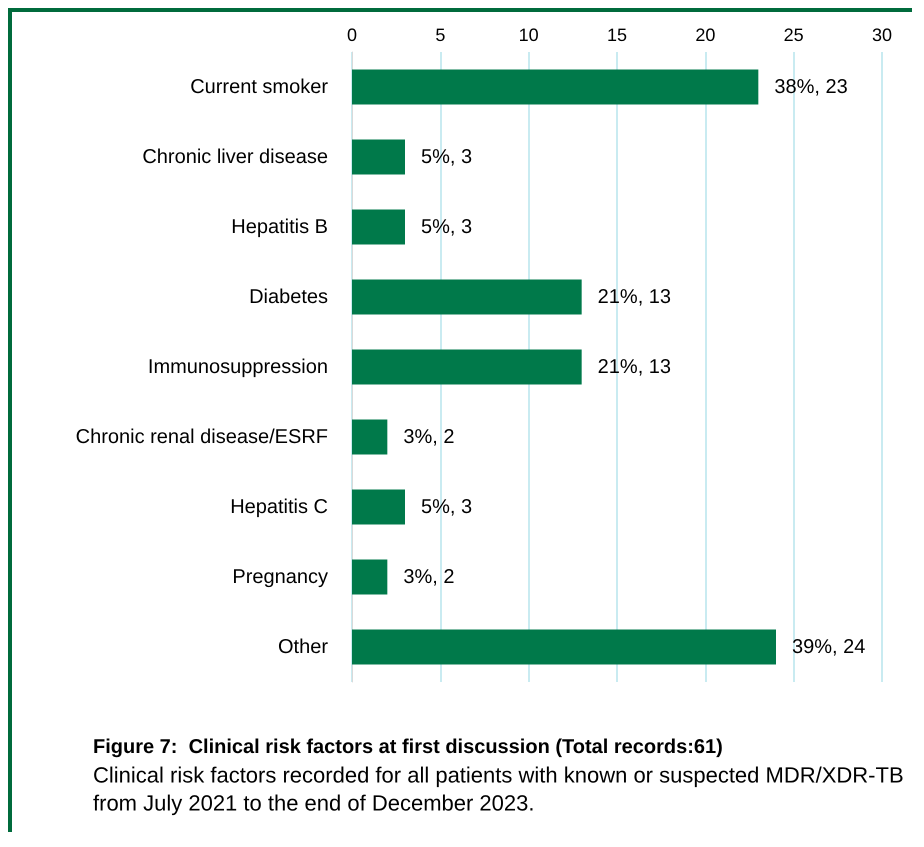  Describe the element at coordinates (279, 507) in the screenshot. I see `y-tick-label: Hepatitis C` at that location.